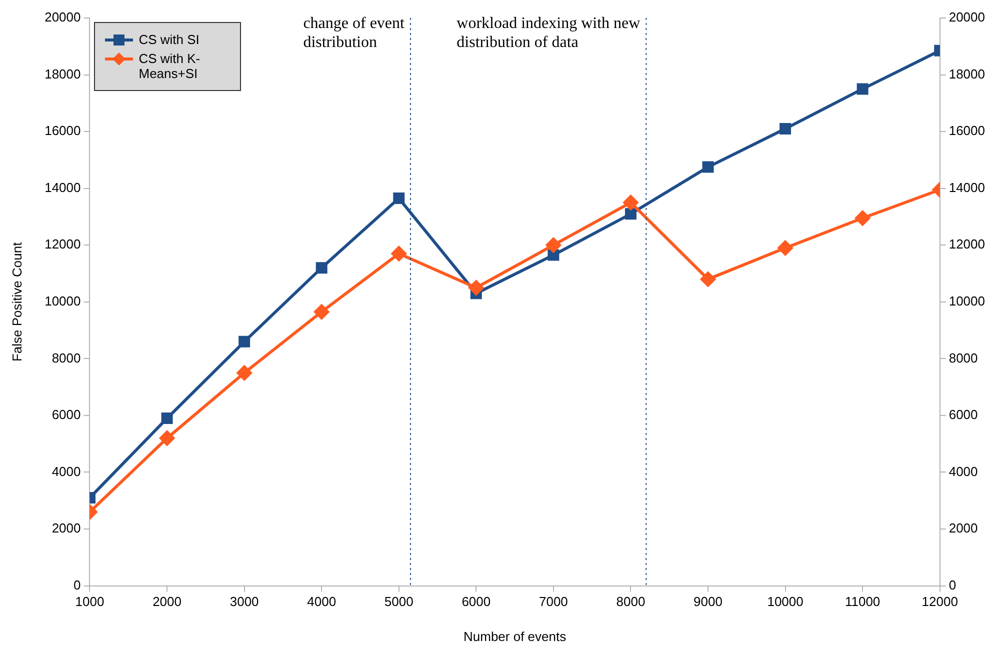 The width and height of the screenshot is (998, 653). I want to click on y2-tick-label: 6000, so click(963, 414).